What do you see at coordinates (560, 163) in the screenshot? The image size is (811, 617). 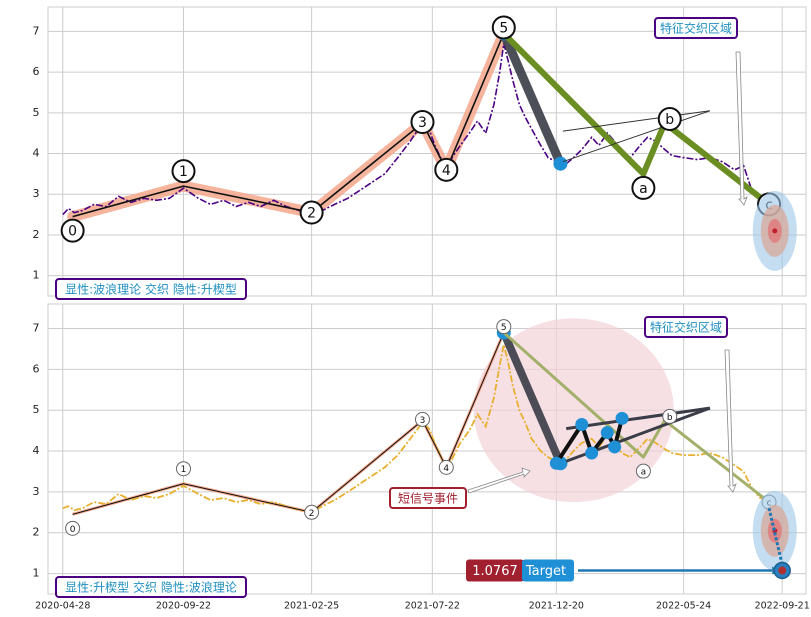 I see `leg-endpoint-dot` at bounding box center [560, 163].